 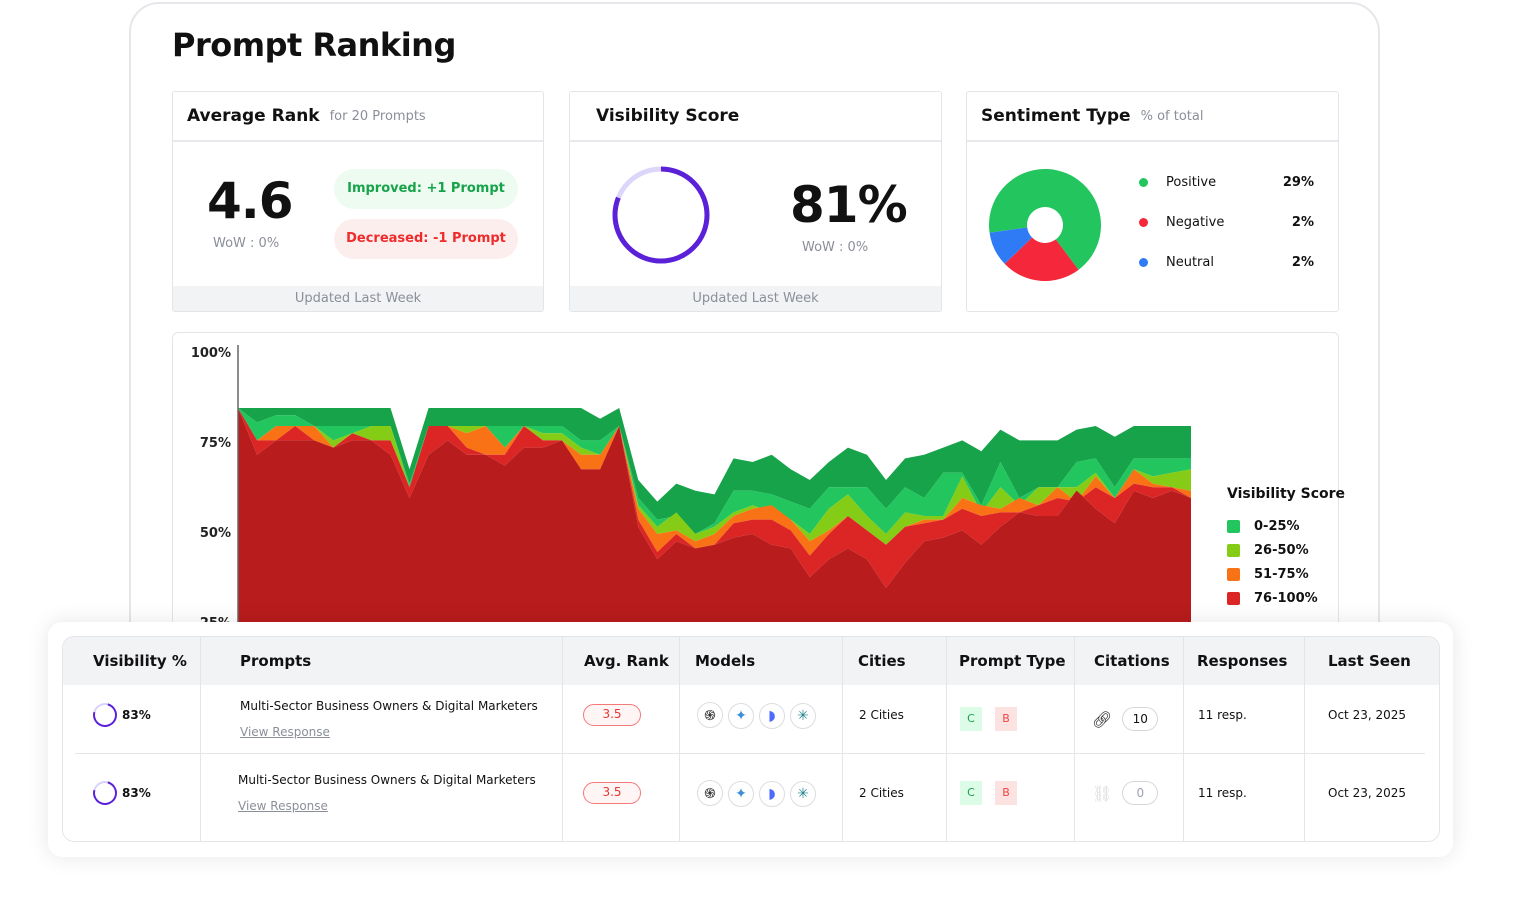 What do you see at coordinates (1102, 793) in the screenshot?
I see `broken-link-icon: ⛓︎` at bounding box center [1102, 793].